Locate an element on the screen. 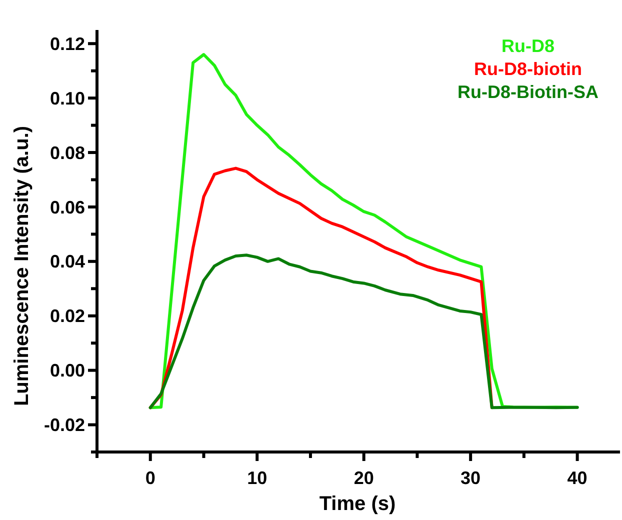 The image size is (622, 520). text: Ru-D8-Biotin-SA is located at coordinates (528, 92).